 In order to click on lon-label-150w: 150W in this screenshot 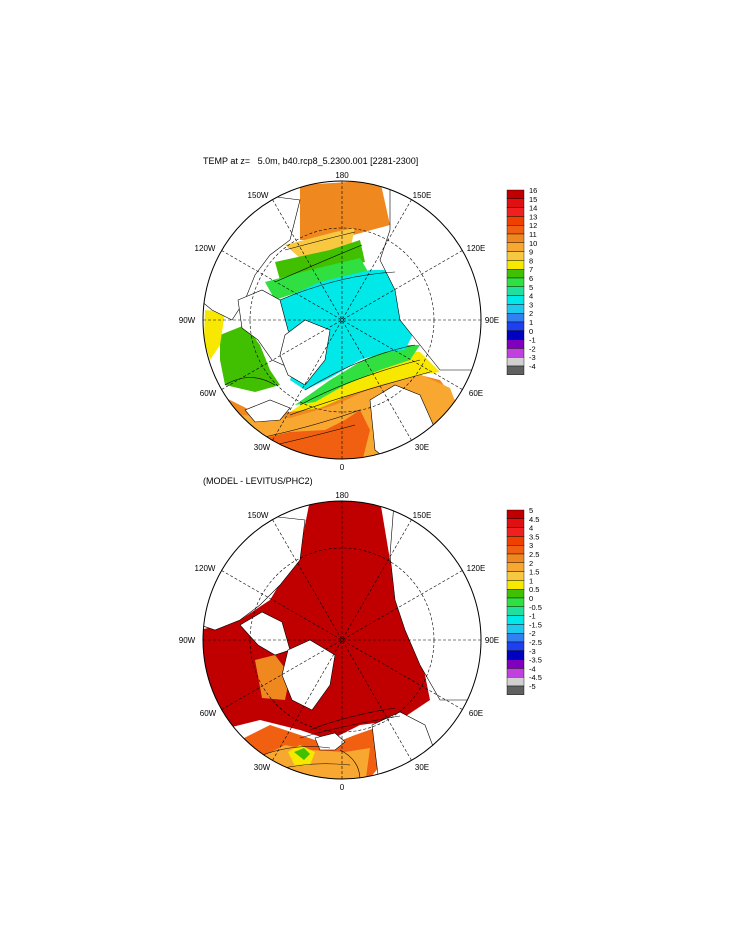, I will do `click(258, 195)`.